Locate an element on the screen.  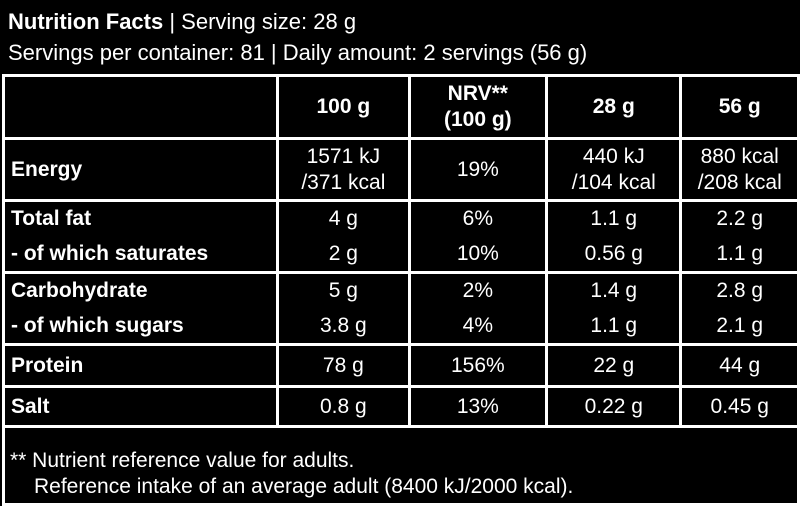
cell: 1571 kJ/371 kcal is located at coordinates (343, 169).